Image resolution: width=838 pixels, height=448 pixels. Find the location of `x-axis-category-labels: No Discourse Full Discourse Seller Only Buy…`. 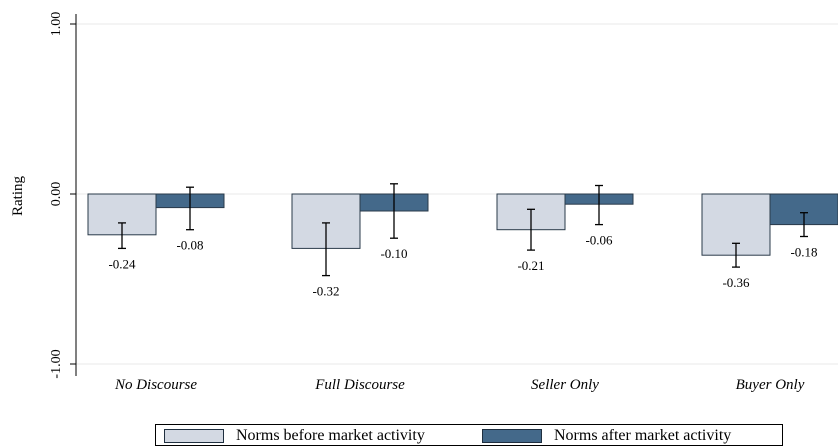

x-axis-category-labels: No Discourse Full Discourse Seller Only Buy… is located at coordinates (459, 385).